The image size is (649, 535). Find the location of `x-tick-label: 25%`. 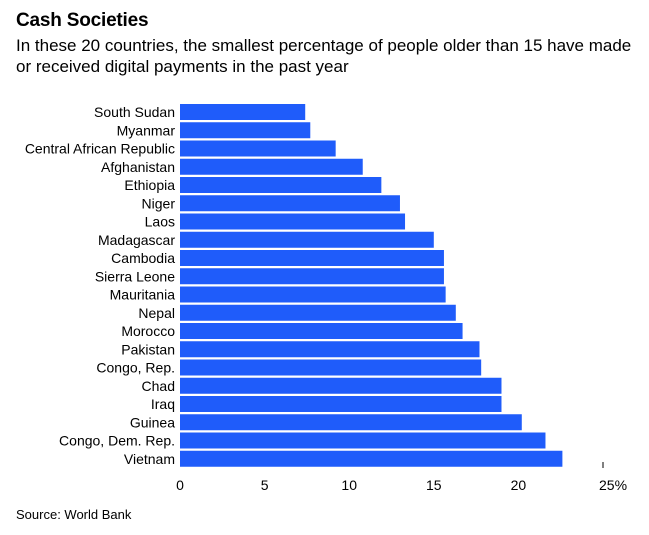

x-tick-label: 25% is located at coordinates (613, 485).